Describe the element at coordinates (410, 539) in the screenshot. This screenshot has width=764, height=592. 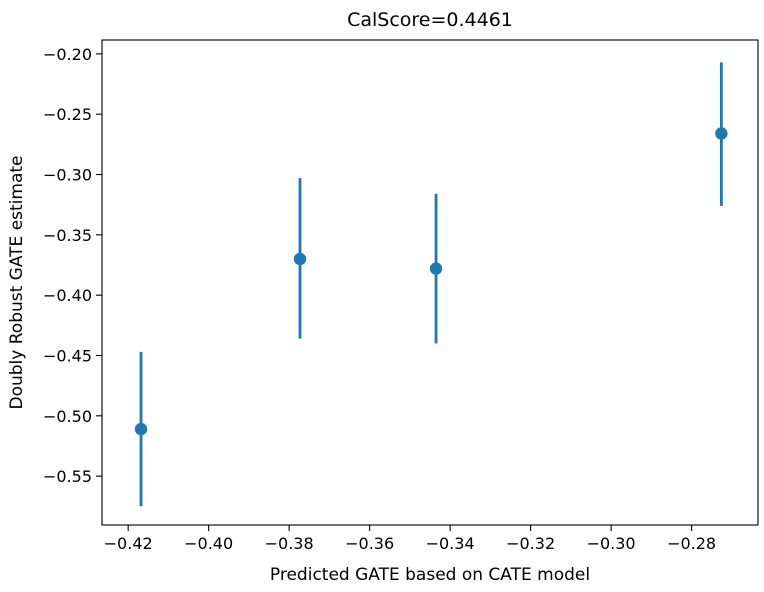
I see `x-axis: −0.42 −0.40 −0.38 −0.36 −0.34 −0.32 −0.30 −0.28` at that location.